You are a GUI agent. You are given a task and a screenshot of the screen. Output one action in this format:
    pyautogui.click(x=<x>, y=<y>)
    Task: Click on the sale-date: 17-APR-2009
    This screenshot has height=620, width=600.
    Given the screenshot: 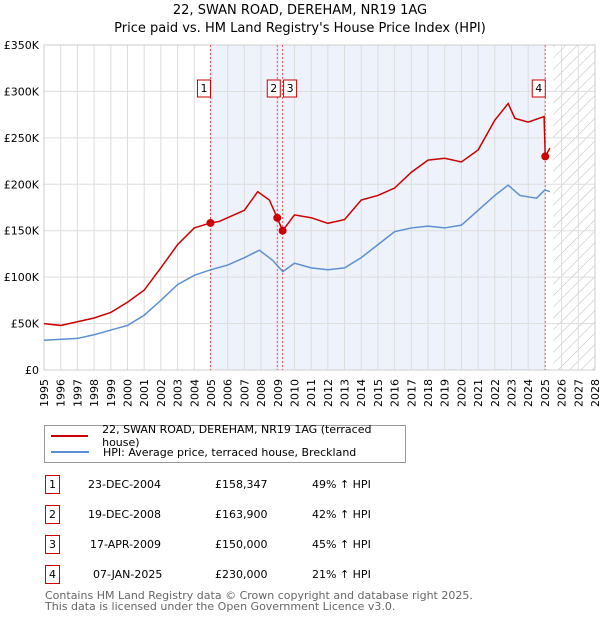 What is the action you would take?
    pyautogui.click(x=126, y=544)
    